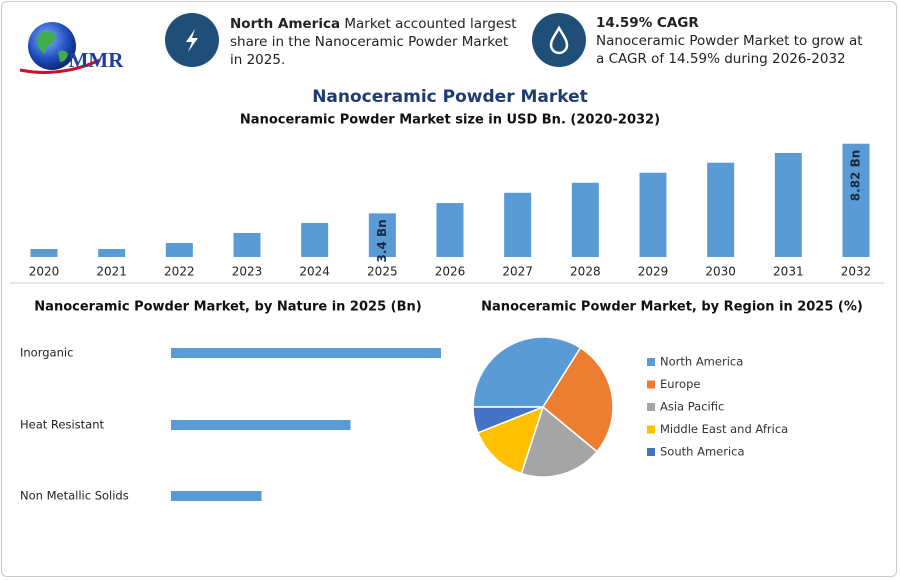 This screenshot has width=900, height=580. What do you see at coordinates (585, 272) in the screenshot?
I see `x-tick-label: 2028` at bounding box center [585, 272].